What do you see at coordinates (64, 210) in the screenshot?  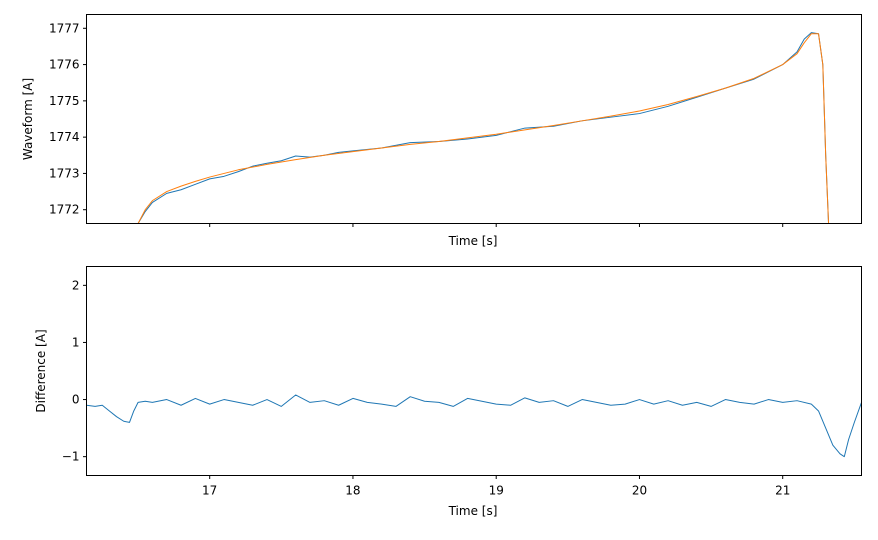 I see `waveform-y-tick-label: 1772` at bounding box center [64, 210].